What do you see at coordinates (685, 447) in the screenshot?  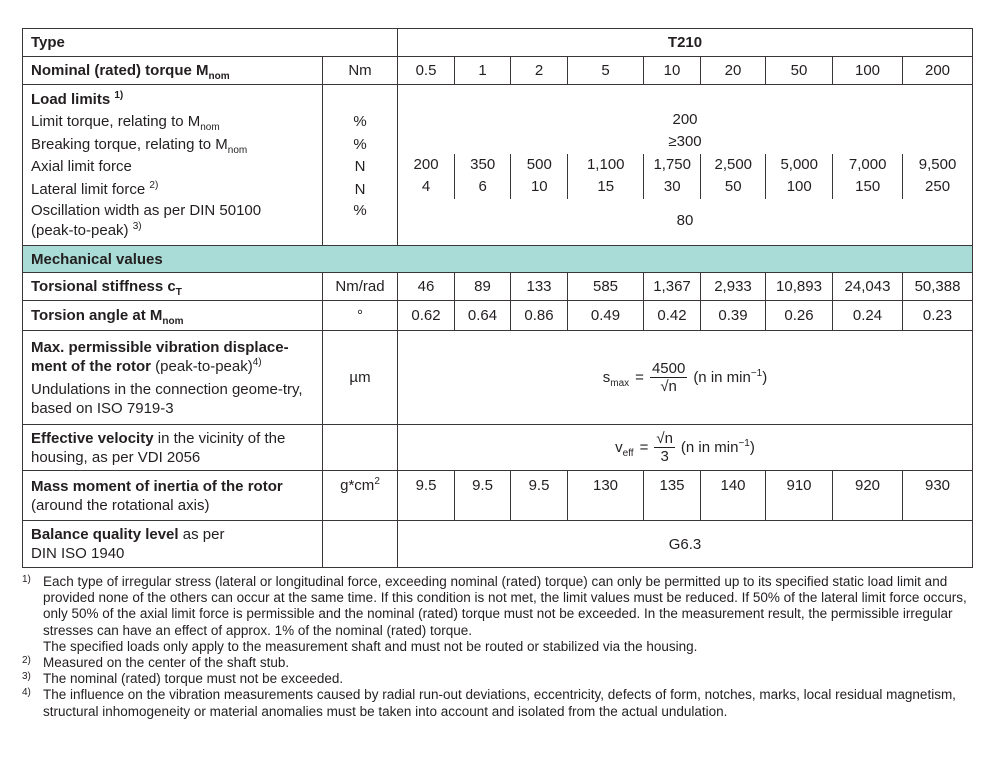 I see `velocity-formula: veff = √n 3 (n in min−1)` at bounding box center [685, 447].